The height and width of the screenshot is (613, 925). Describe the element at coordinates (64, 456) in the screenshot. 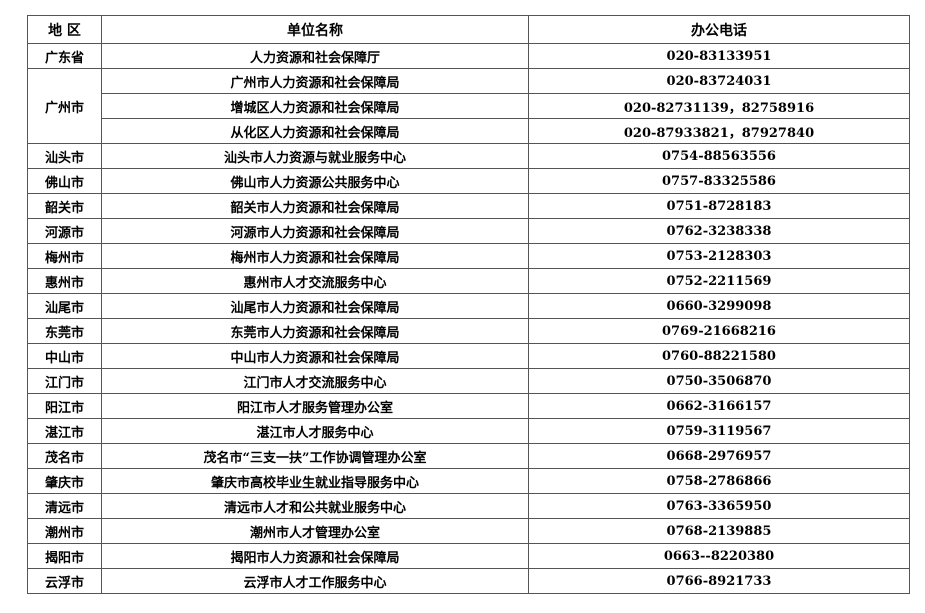

I see `cell-region: 茂名市` at that location.